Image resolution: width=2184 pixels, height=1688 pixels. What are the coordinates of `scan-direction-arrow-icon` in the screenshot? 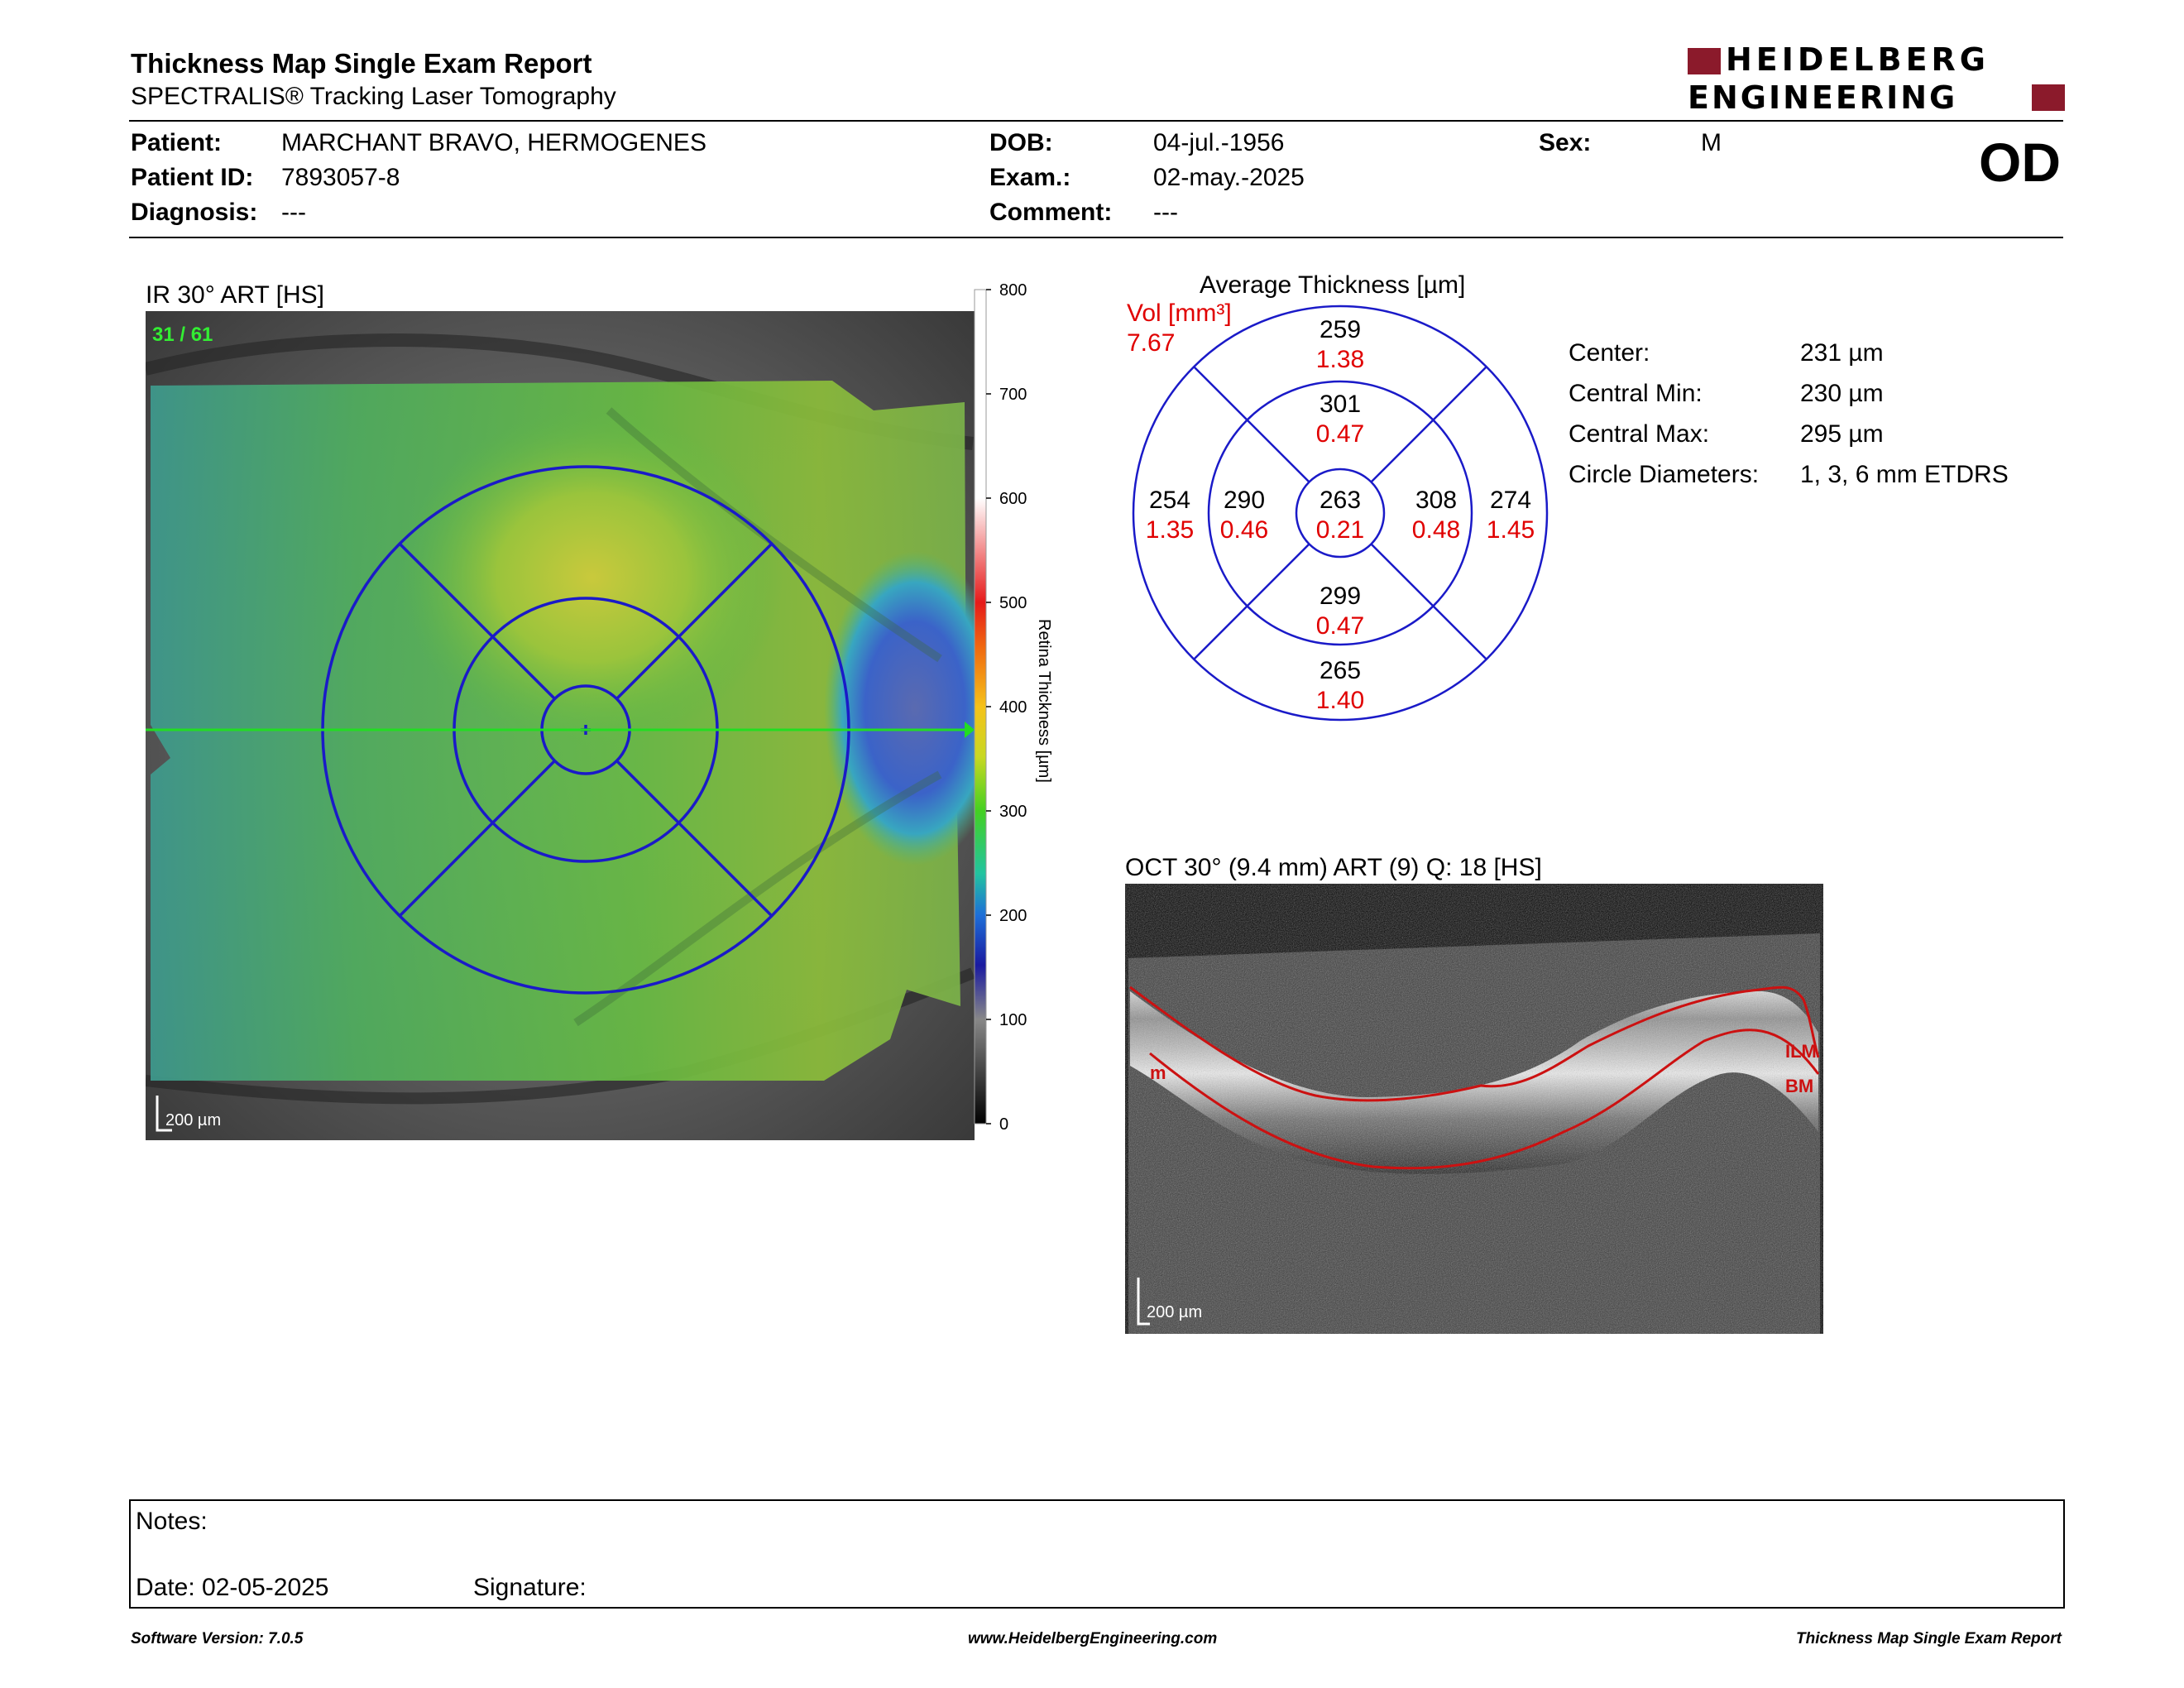 It's located at (970, 730).